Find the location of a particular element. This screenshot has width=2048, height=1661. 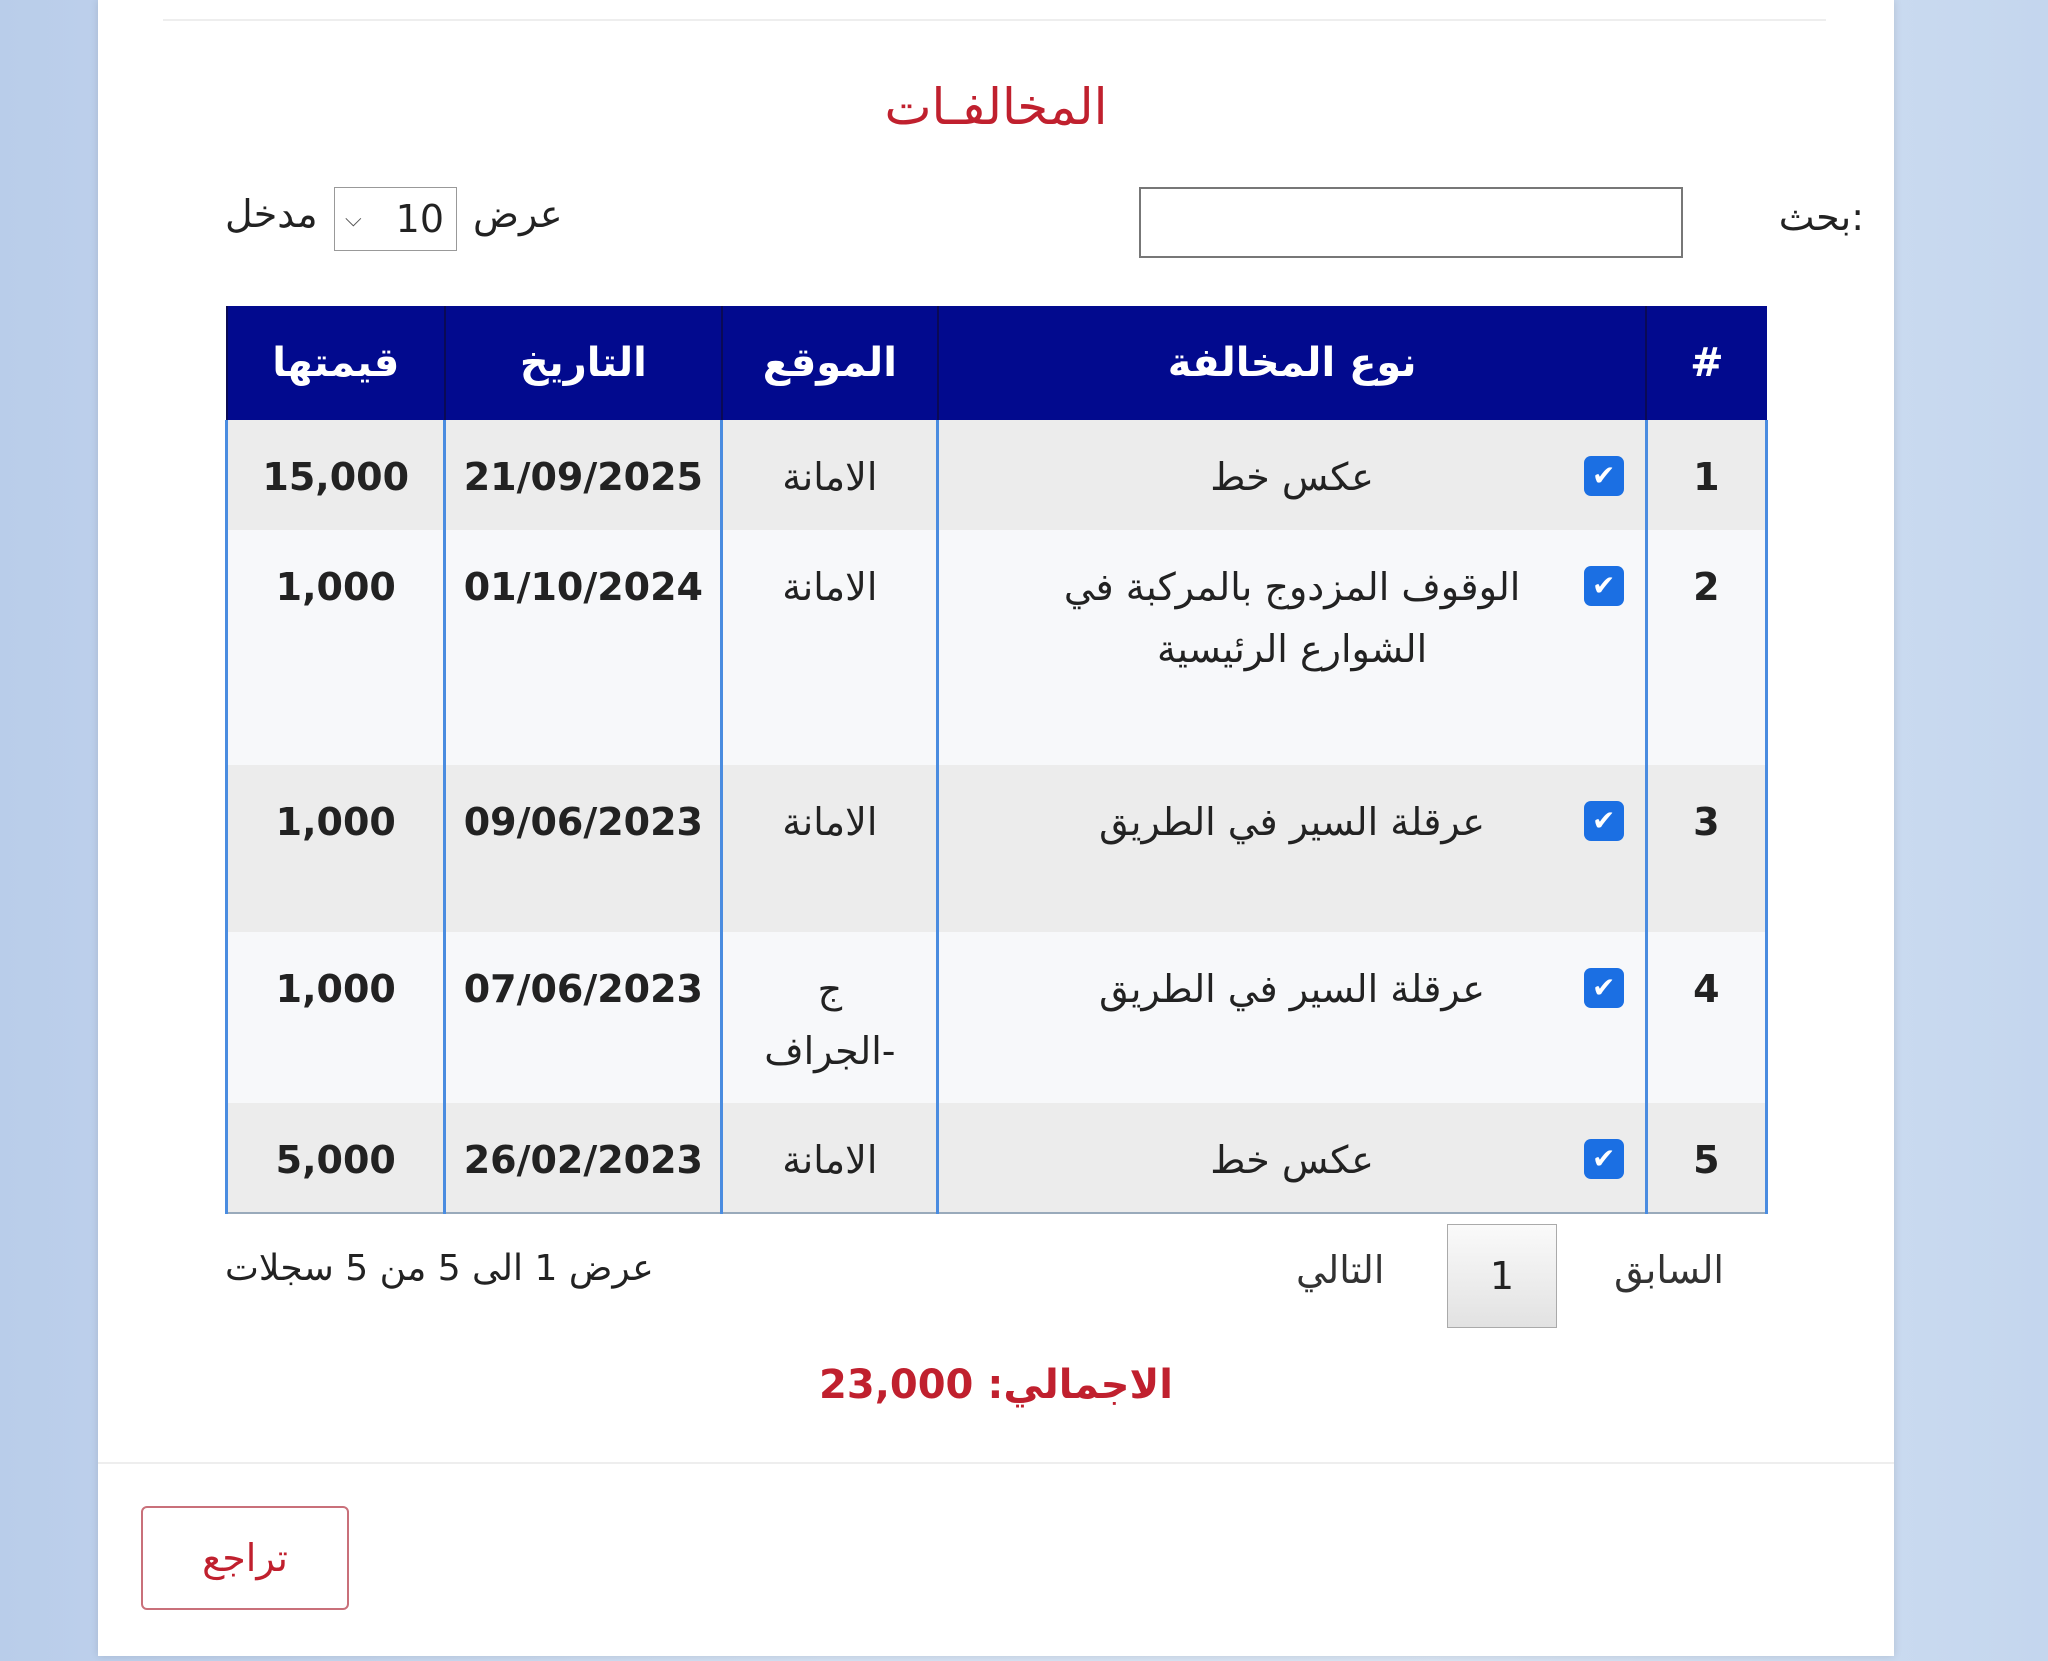

pagination-previous: السابق is located at coordinates (1669, 1270).